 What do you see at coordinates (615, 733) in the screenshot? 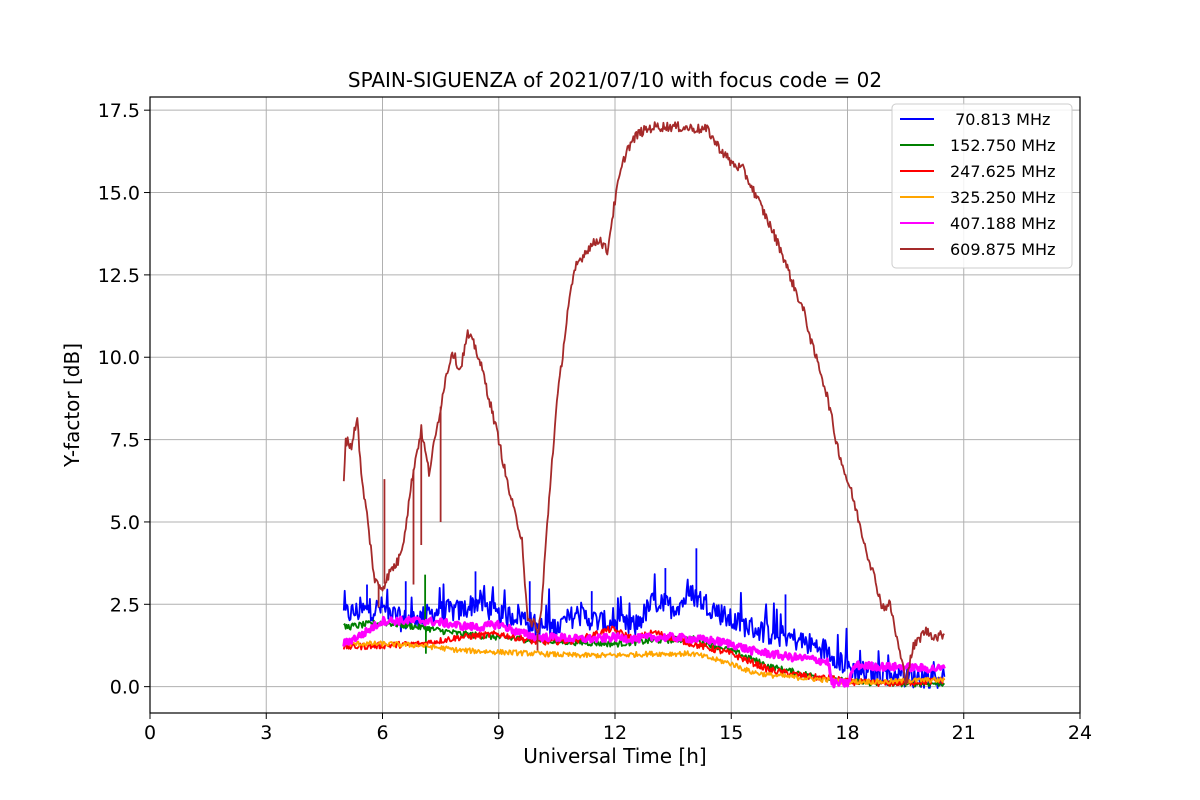
I see `x-tick-label: 12` at bounding box center [615, 733].